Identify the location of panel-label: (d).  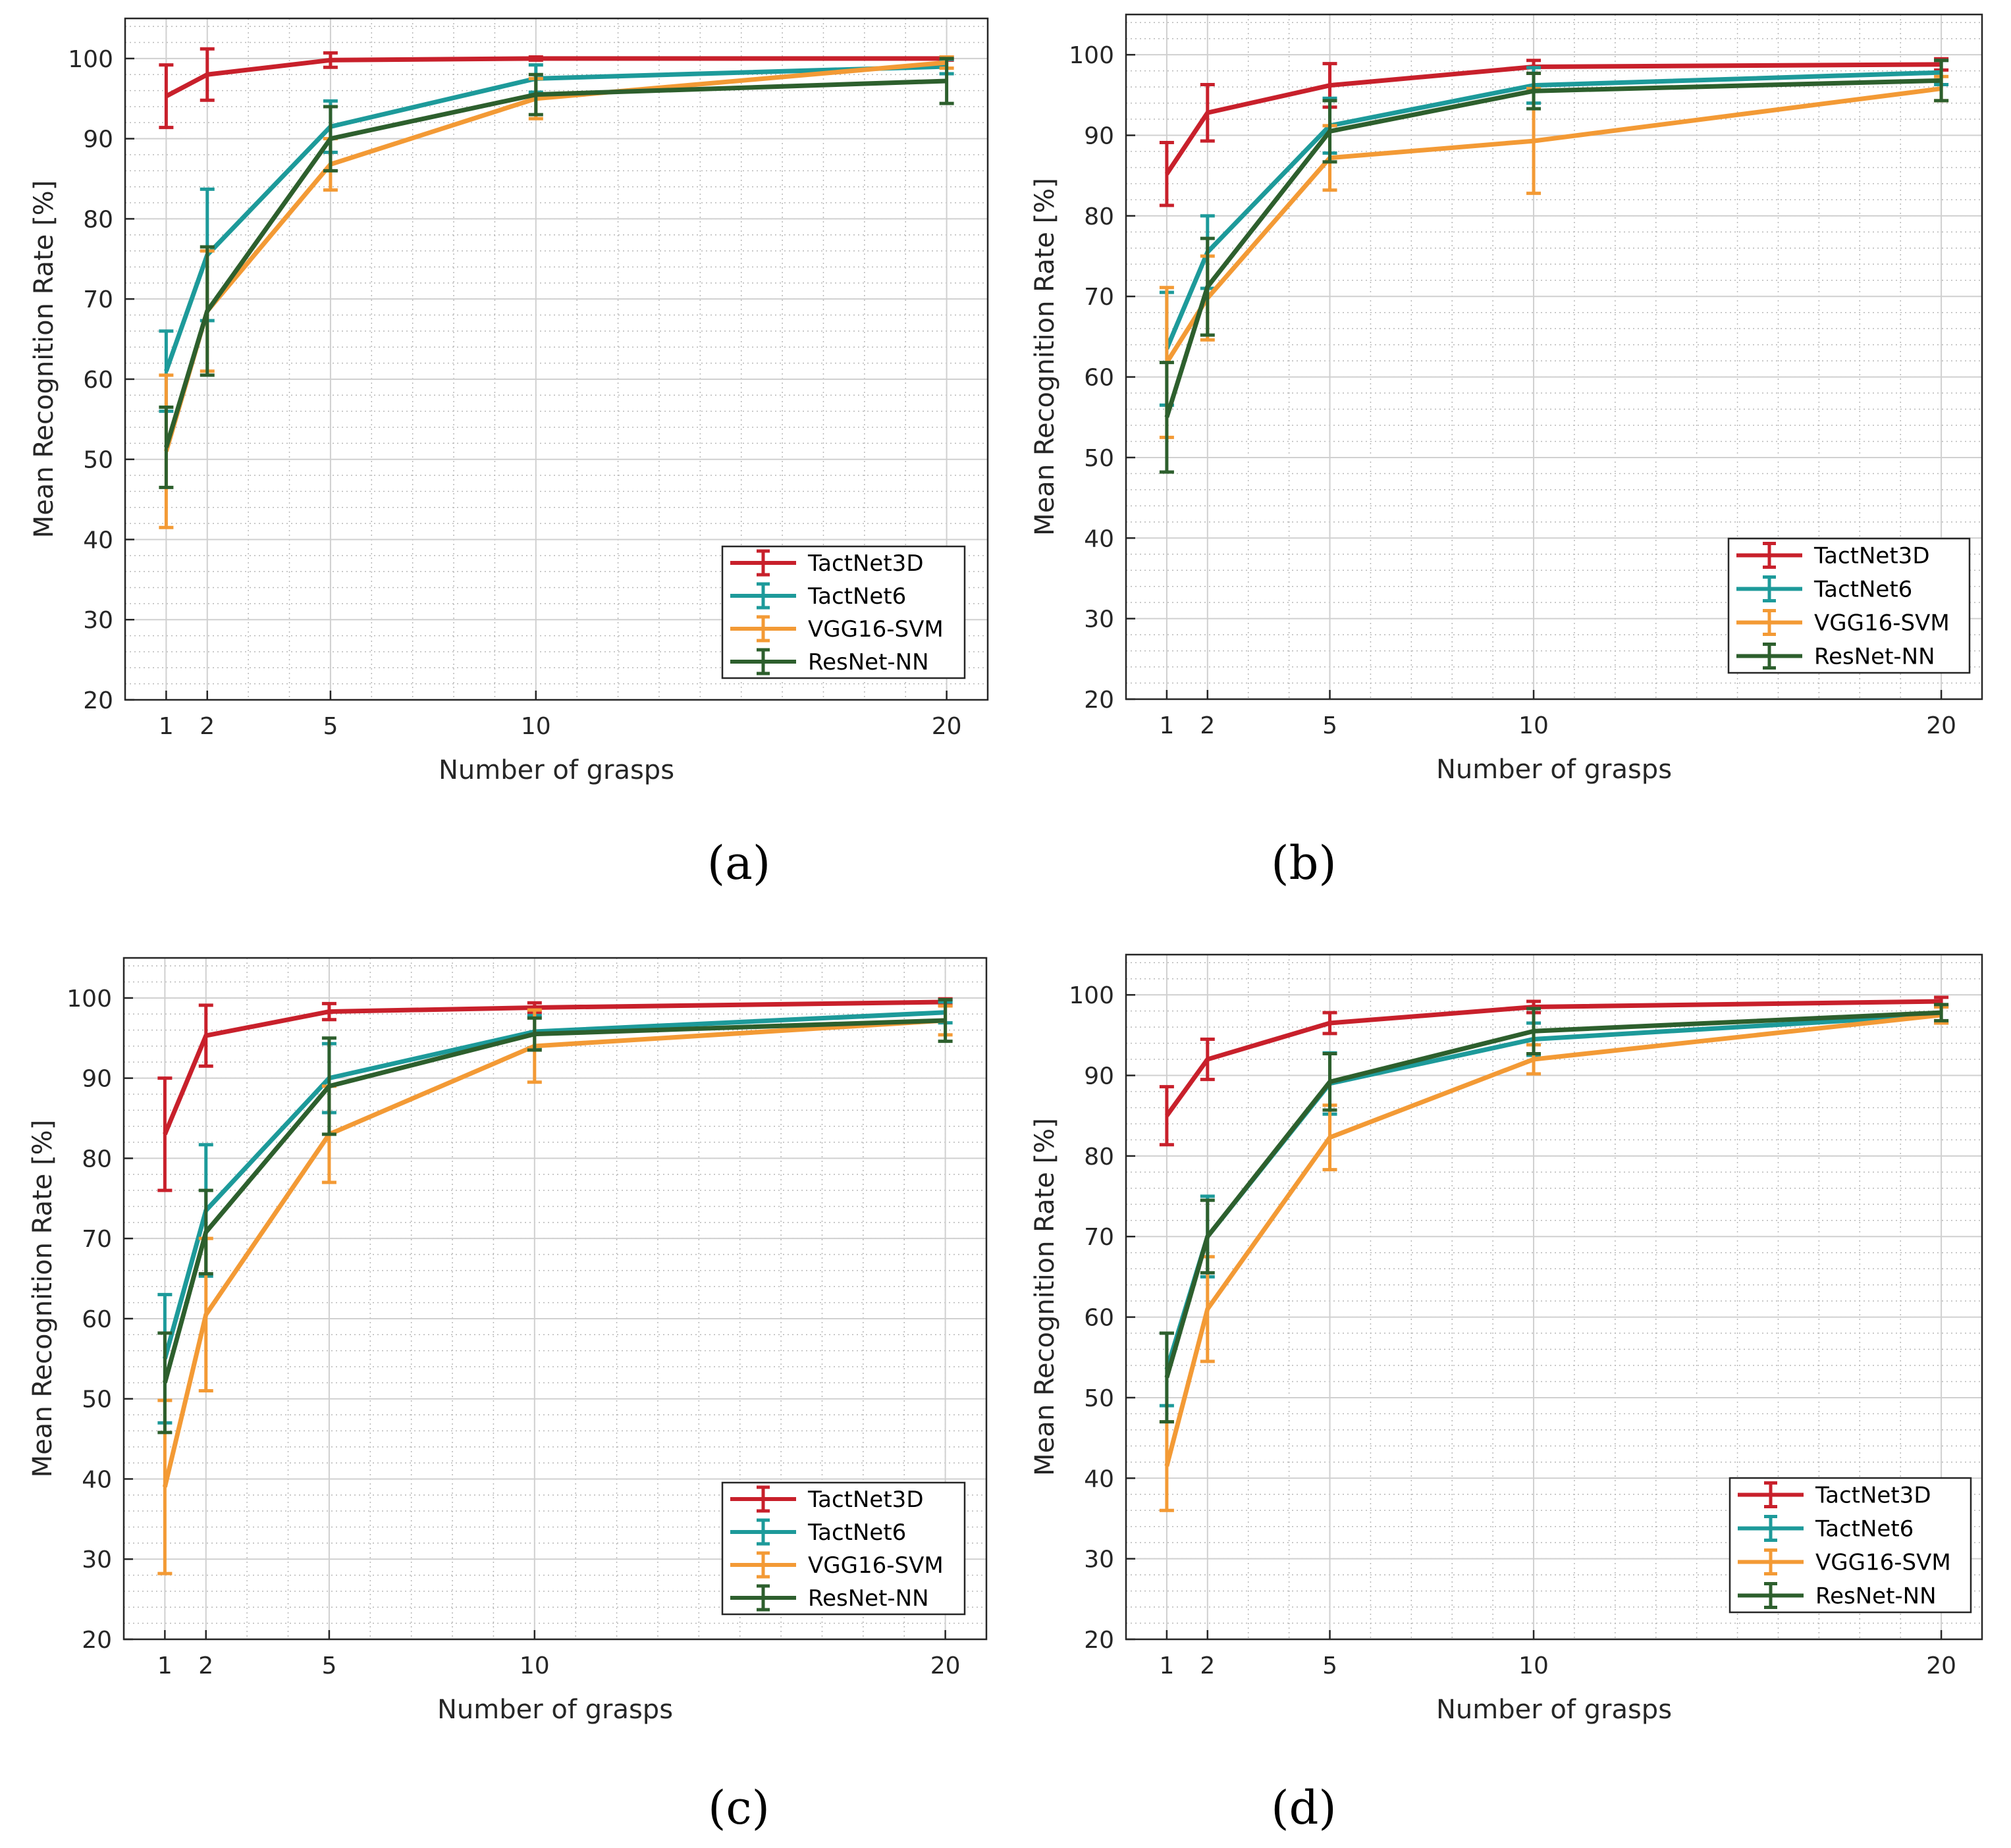
(1303, 1808).